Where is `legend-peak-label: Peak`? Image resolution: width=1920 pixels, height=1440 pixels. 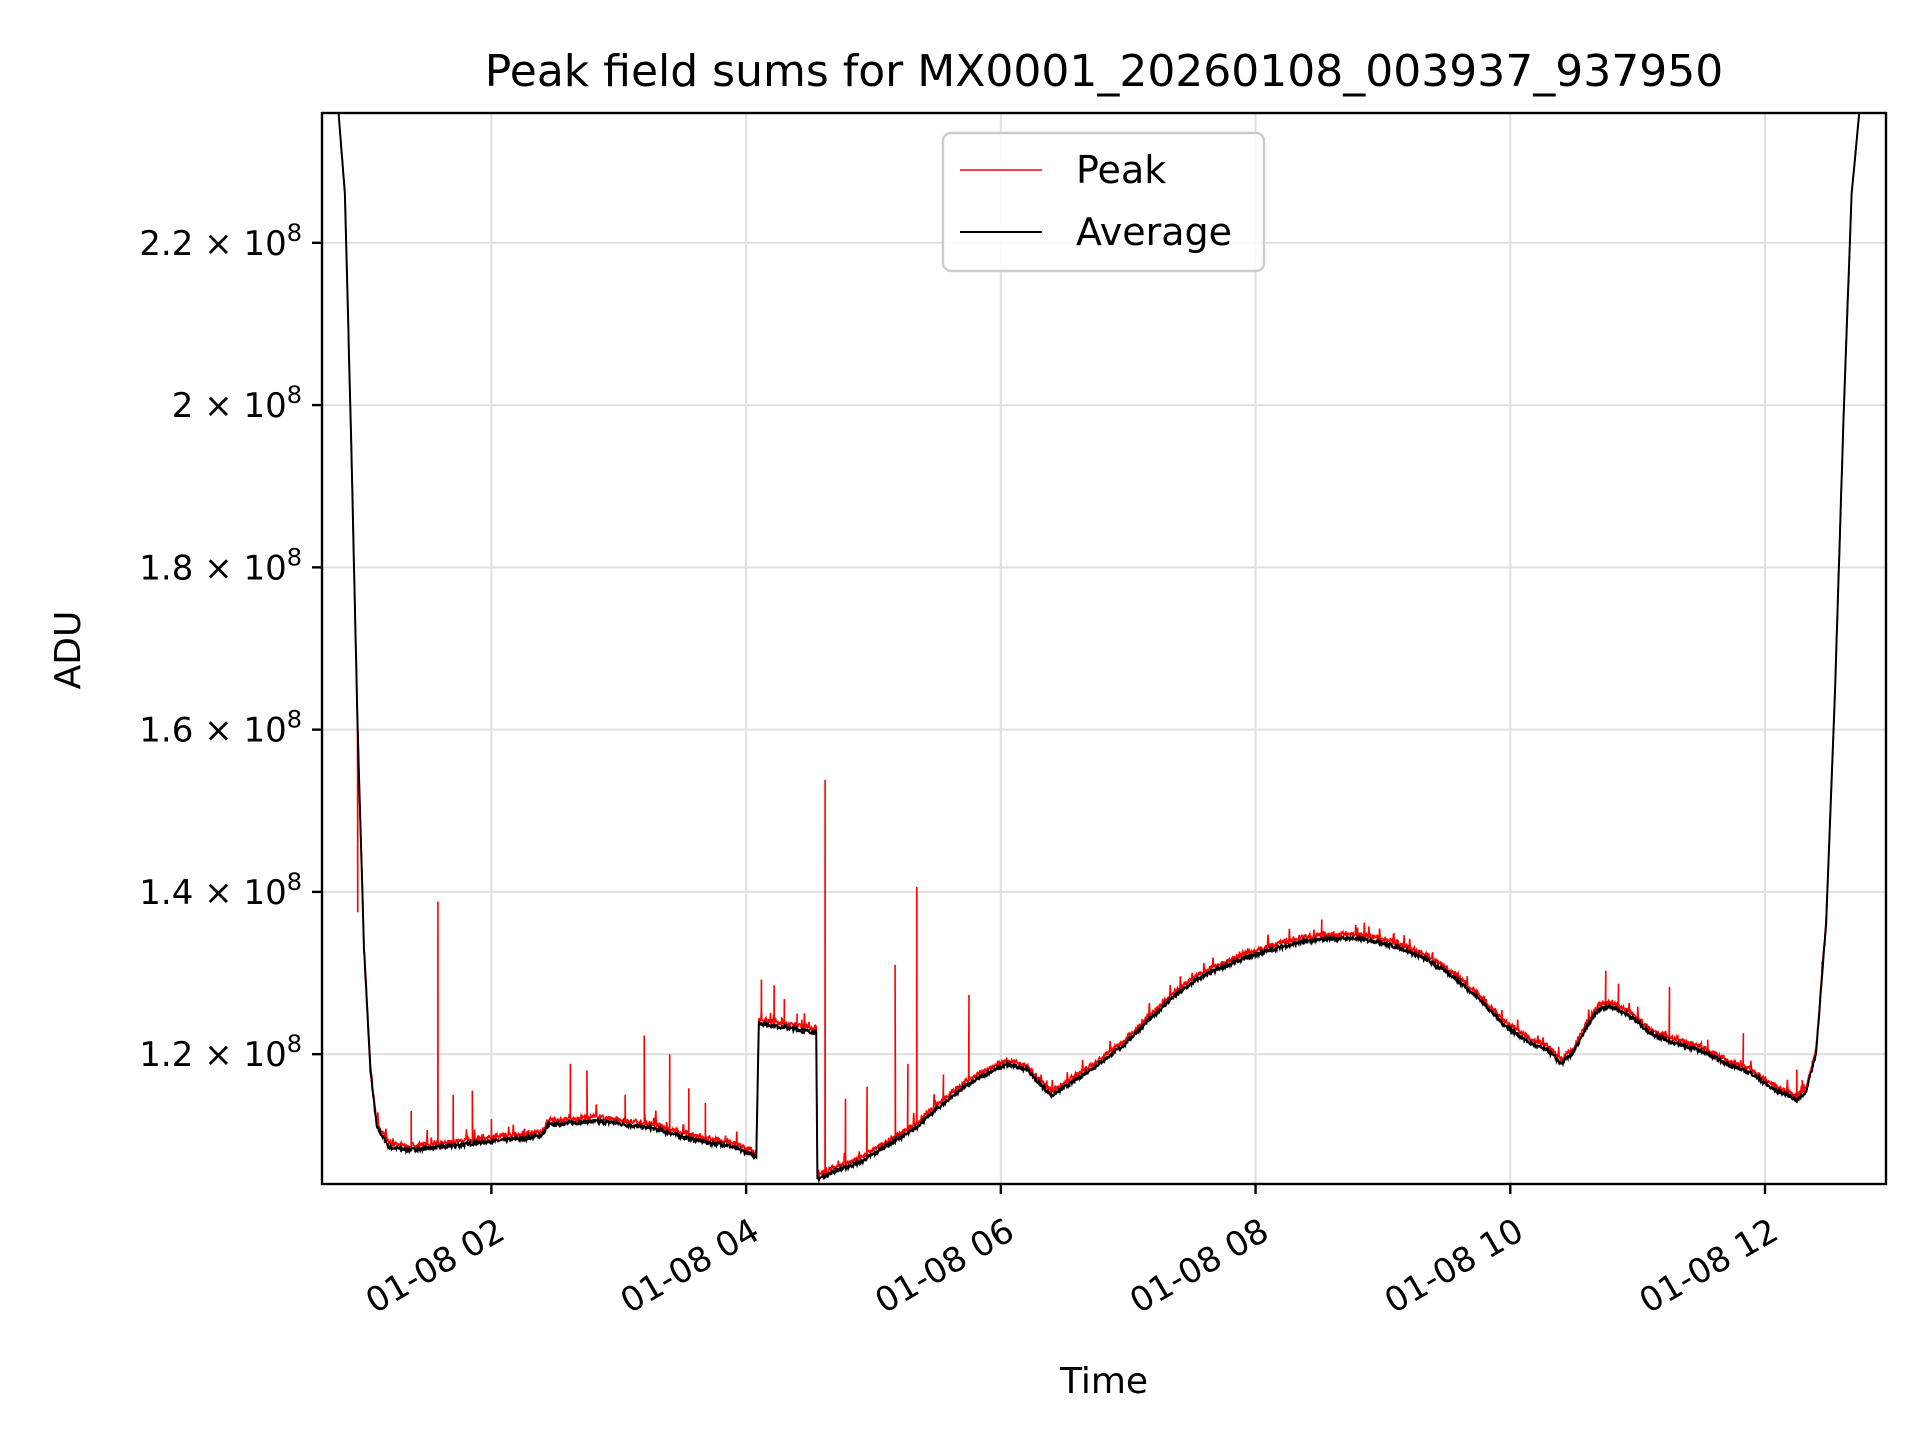 legend-peak-label: Peak is located at coordinates (1121, 170).